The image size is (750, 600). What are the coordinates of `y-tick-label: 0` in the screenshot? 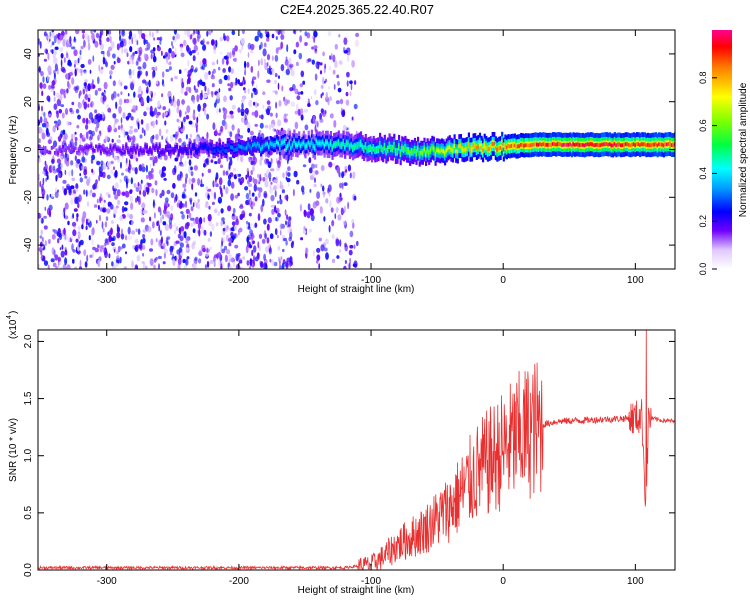 It's located at (28, 149).